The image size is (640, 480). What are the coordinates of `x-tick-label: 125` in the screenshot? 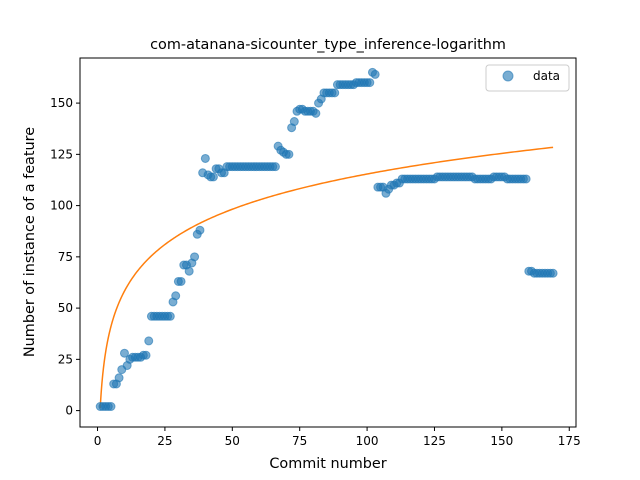 It's located at (434, 441).